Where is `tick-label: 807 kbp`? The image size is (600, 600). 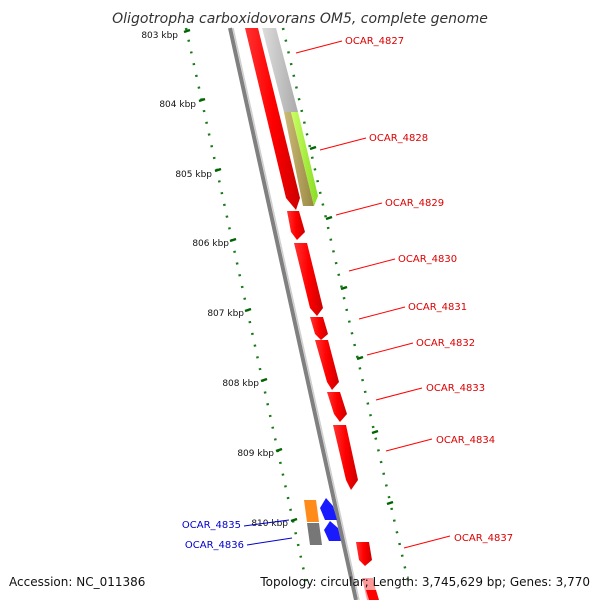 tick-label: 807 kbp is located at coordinates (225, 314).